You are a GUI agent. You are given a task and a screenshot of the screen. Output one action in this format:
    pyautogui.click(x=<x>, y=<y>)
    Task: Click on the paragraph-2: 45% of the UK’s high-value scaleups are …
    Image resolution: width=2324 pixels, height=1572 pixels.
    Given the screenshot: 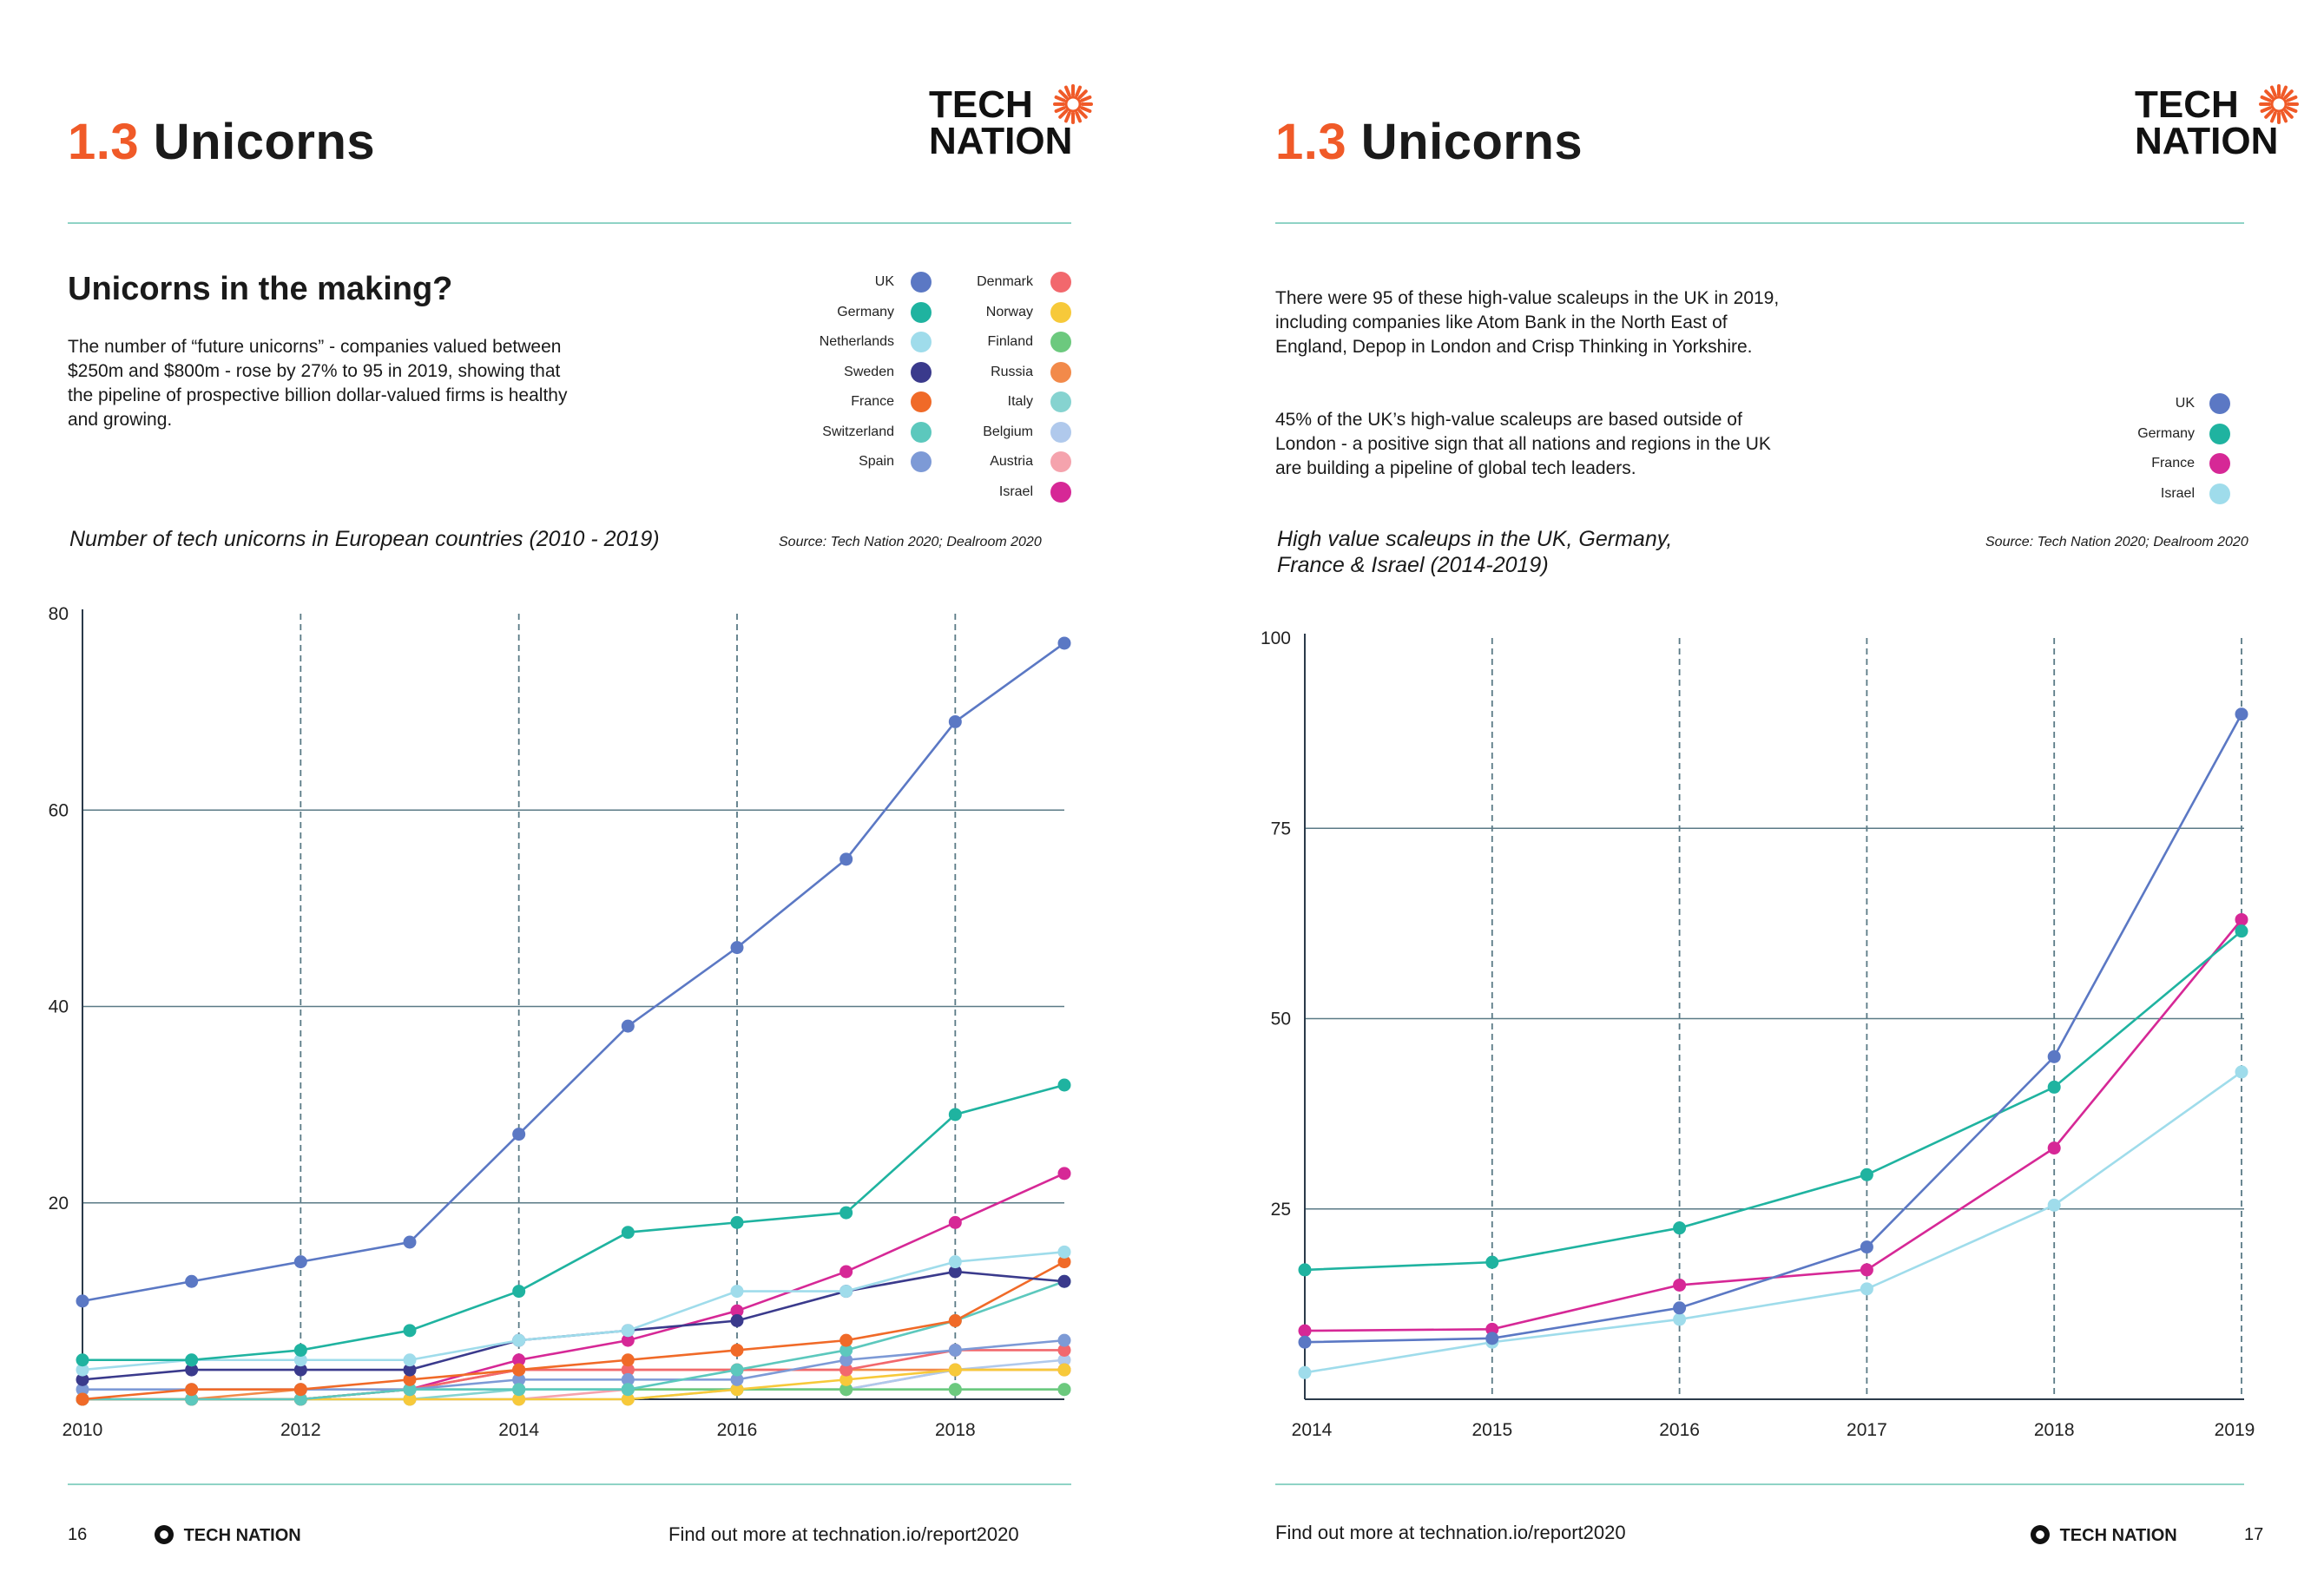 What is the action you would take?
    pyautogui.click(x=1523, y=444)
    